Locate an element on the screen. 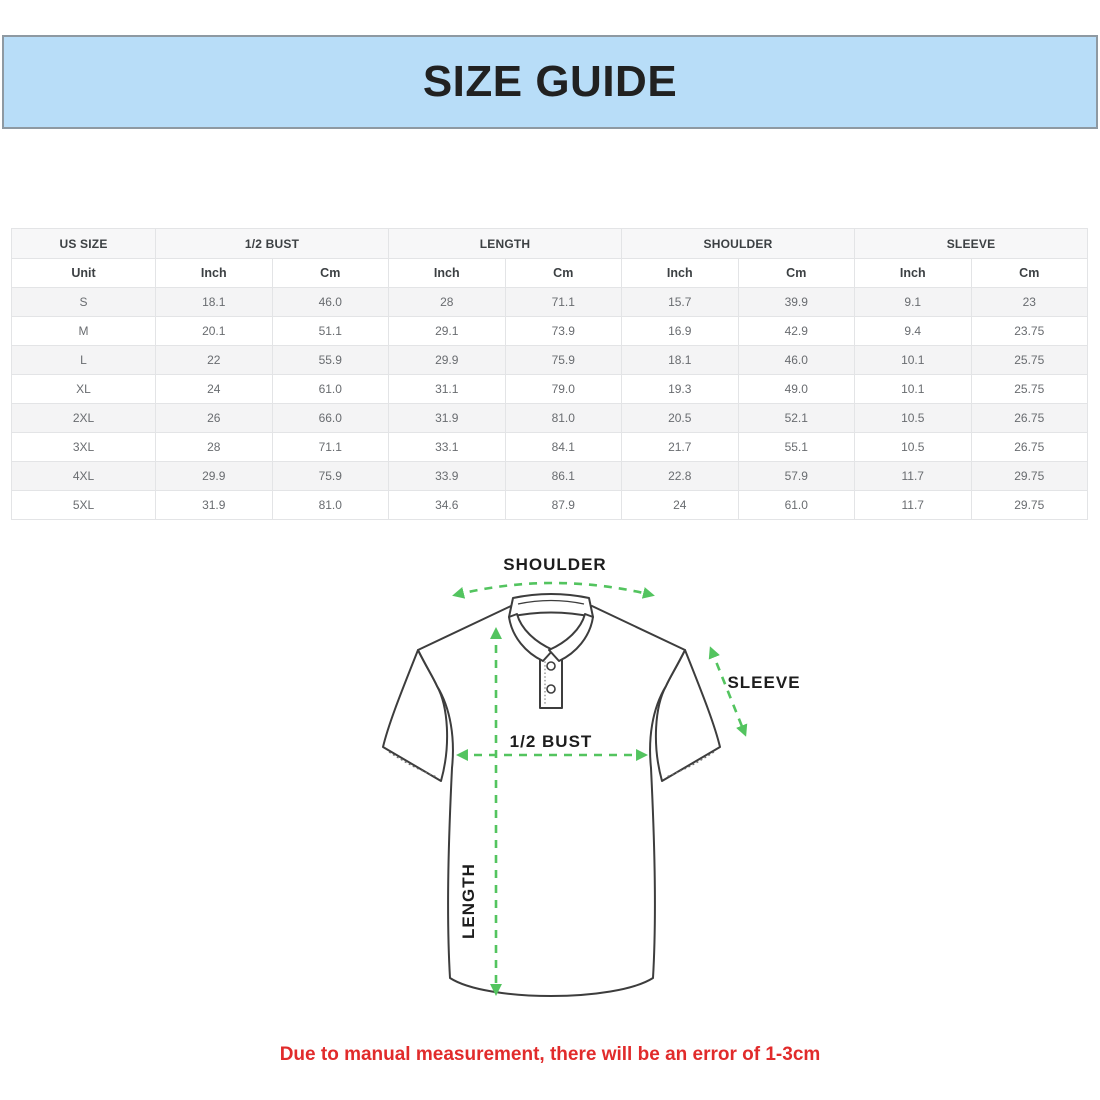 Image resolution: width=1100 pixels, height=1100 pixels. value-cell: 73.9 is located at coordinates (563, 331).